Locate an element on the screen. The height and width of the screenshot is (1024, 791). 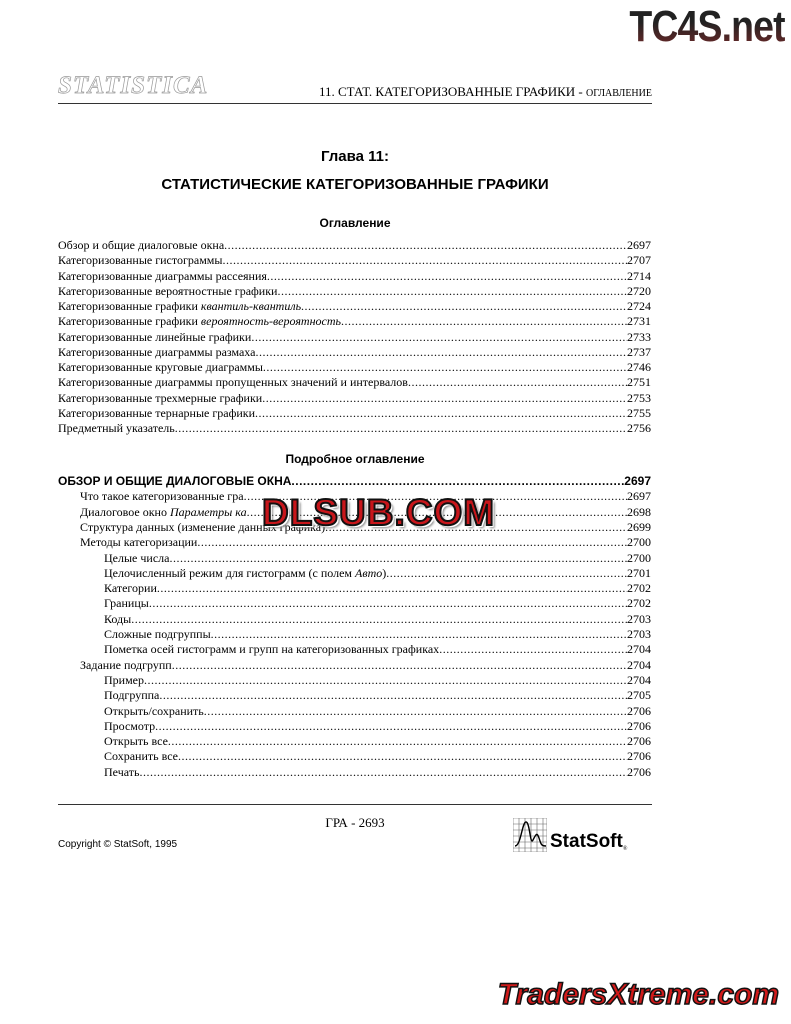
toc-entry-text: Печать is located at coordinates (122, 771).